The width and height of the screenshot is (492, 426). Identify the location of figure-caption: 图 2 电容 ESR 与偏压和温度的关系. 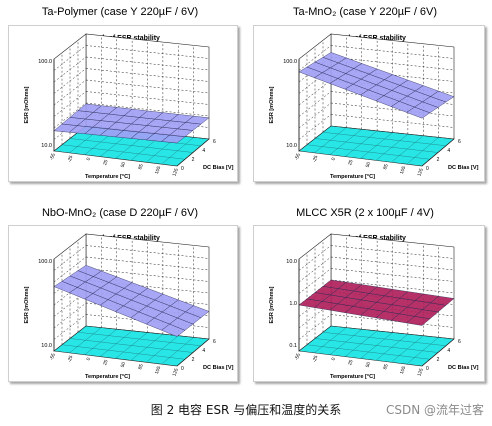
(246, 410).